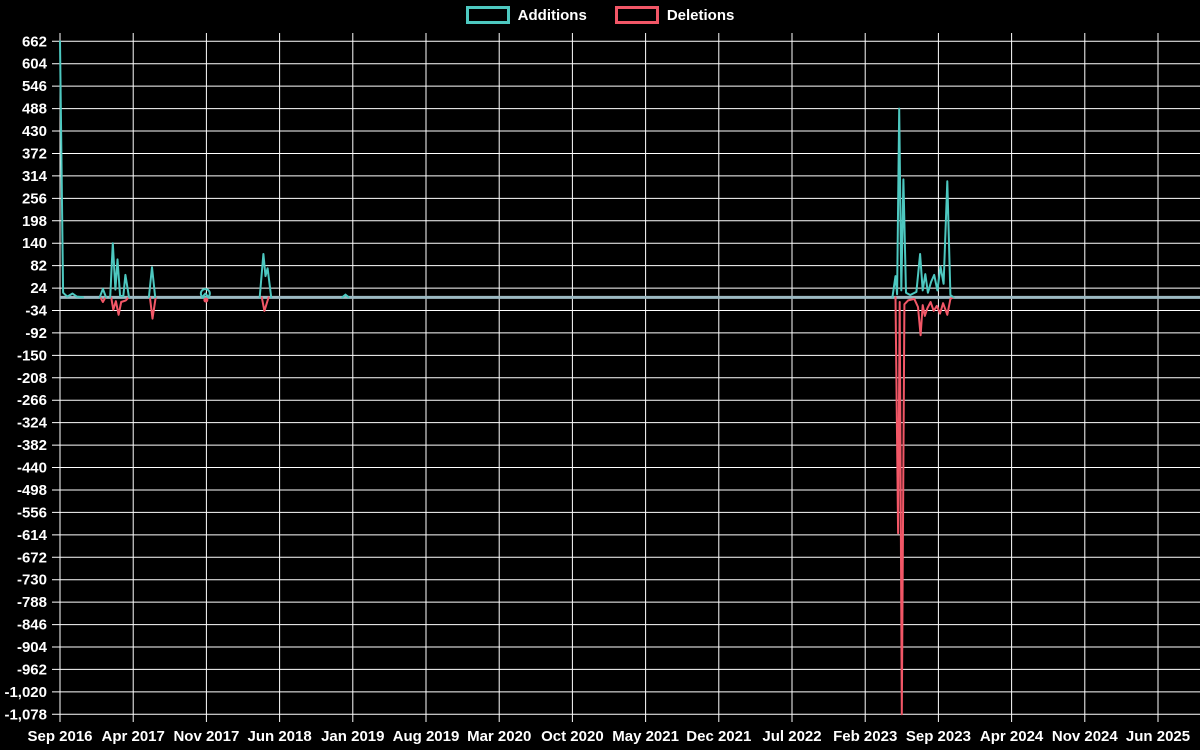 This screenshot has height=750, width=1200. I want to click on y-axis-tick-label: 198, so click(34, 221).